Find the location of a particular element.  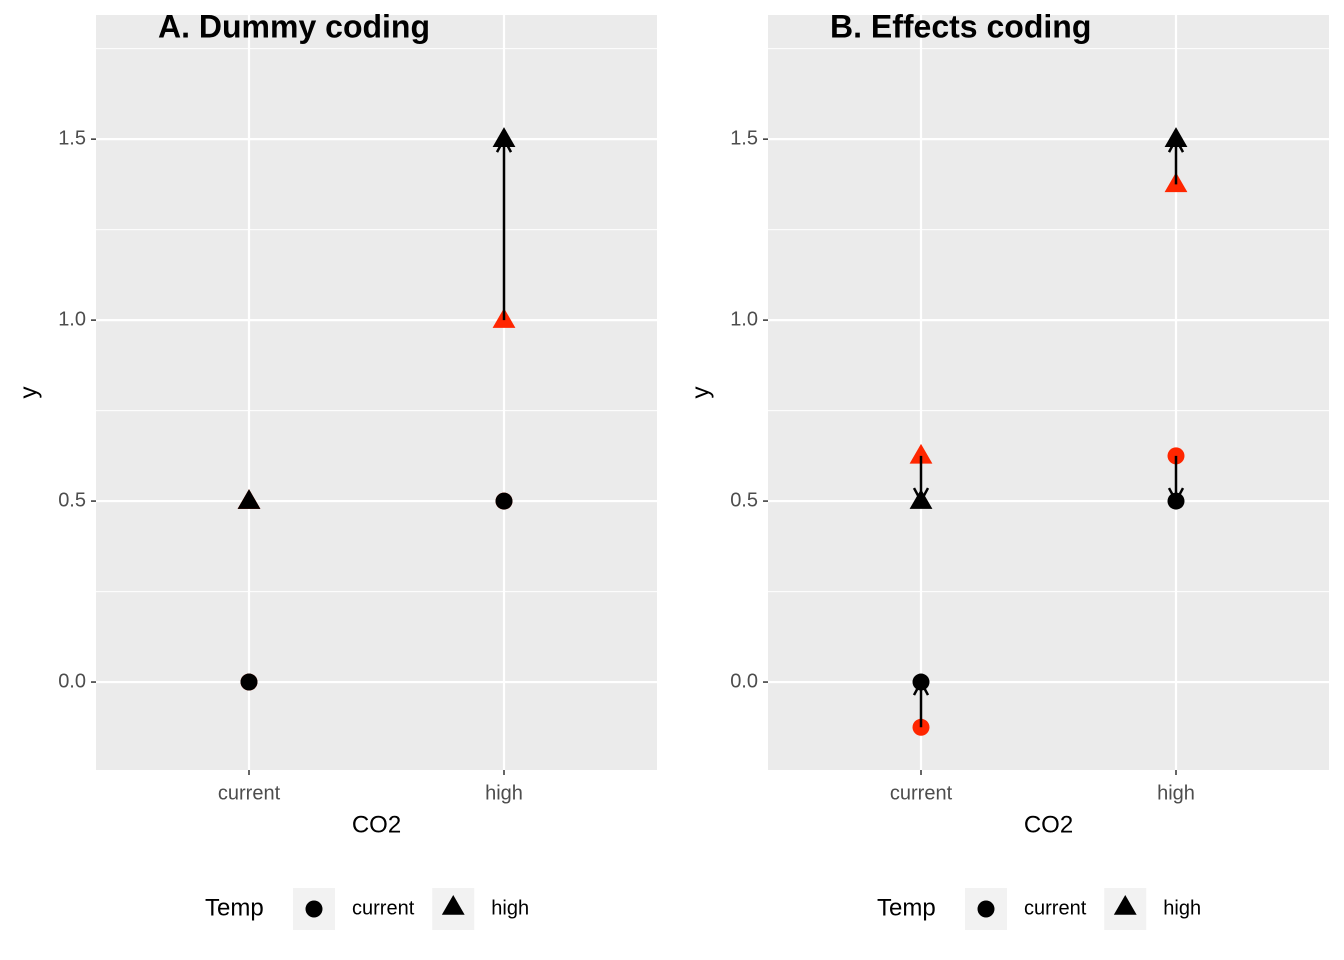

chart-title: B. Effects coding is located at coordinates (960, 26).